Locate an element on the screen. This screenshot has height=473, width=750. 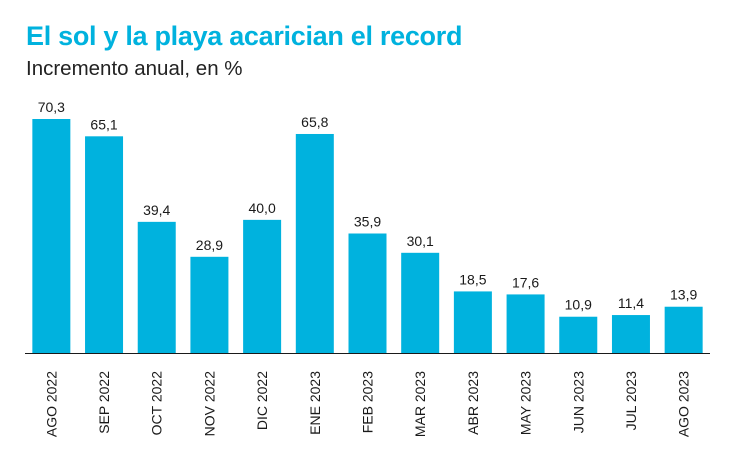
bar-oct-2022 is located at coordinates (156, 287).